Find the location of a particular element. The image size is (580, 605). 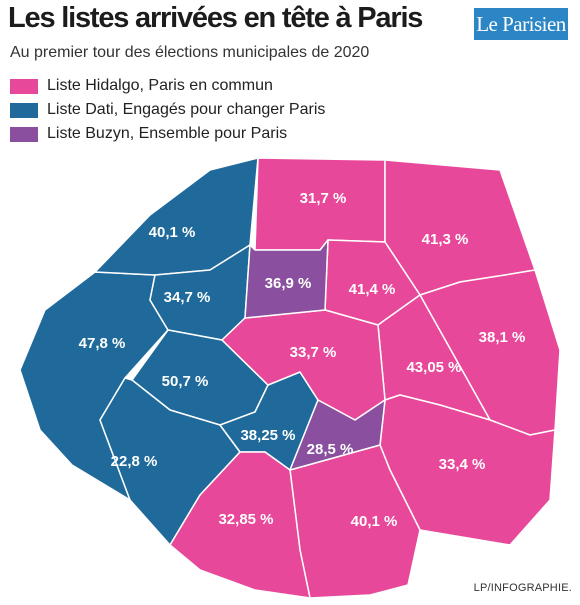

label-district-12: 33,4 % is located at coordinates (462, 464).